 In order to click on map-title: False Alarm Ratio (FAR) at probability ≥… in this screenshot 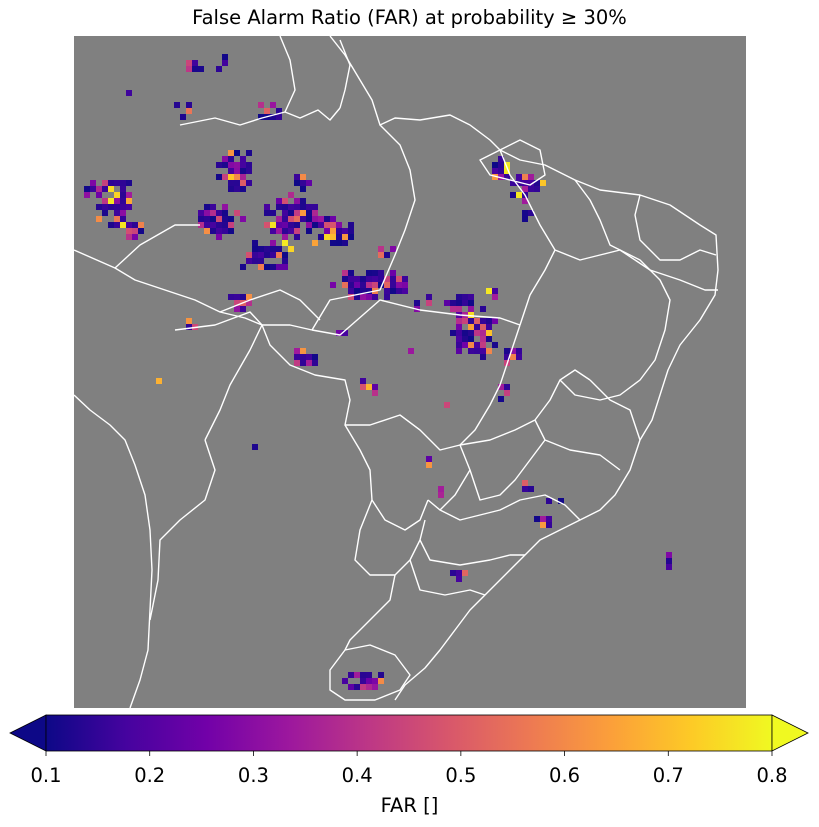, I will do `click(409, 17)`.